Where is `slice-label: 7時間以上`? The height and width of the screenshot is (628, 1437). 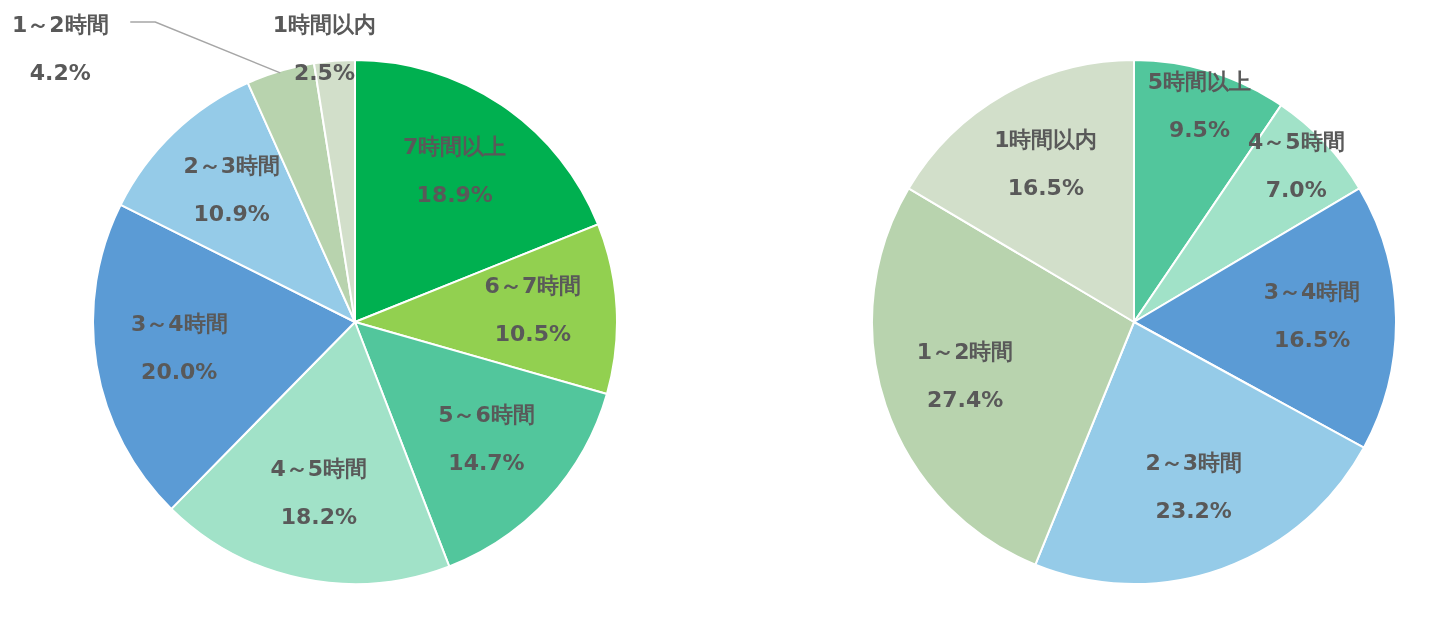
slice-label: 7時間以上 is located at coordinates (455, 147).